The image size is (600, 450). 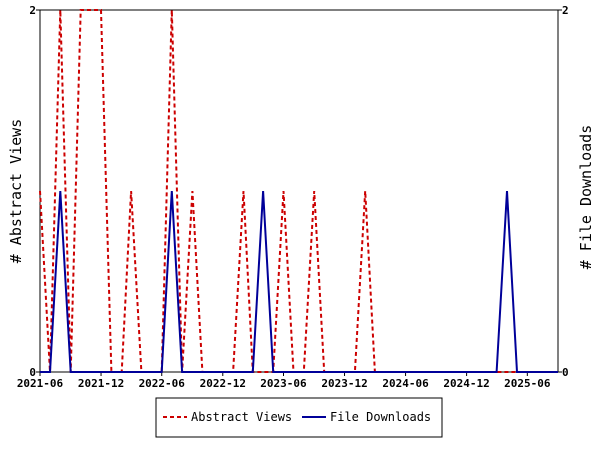 I want to click on x-tick-label: 2023-06, so click(x=283, y=383).